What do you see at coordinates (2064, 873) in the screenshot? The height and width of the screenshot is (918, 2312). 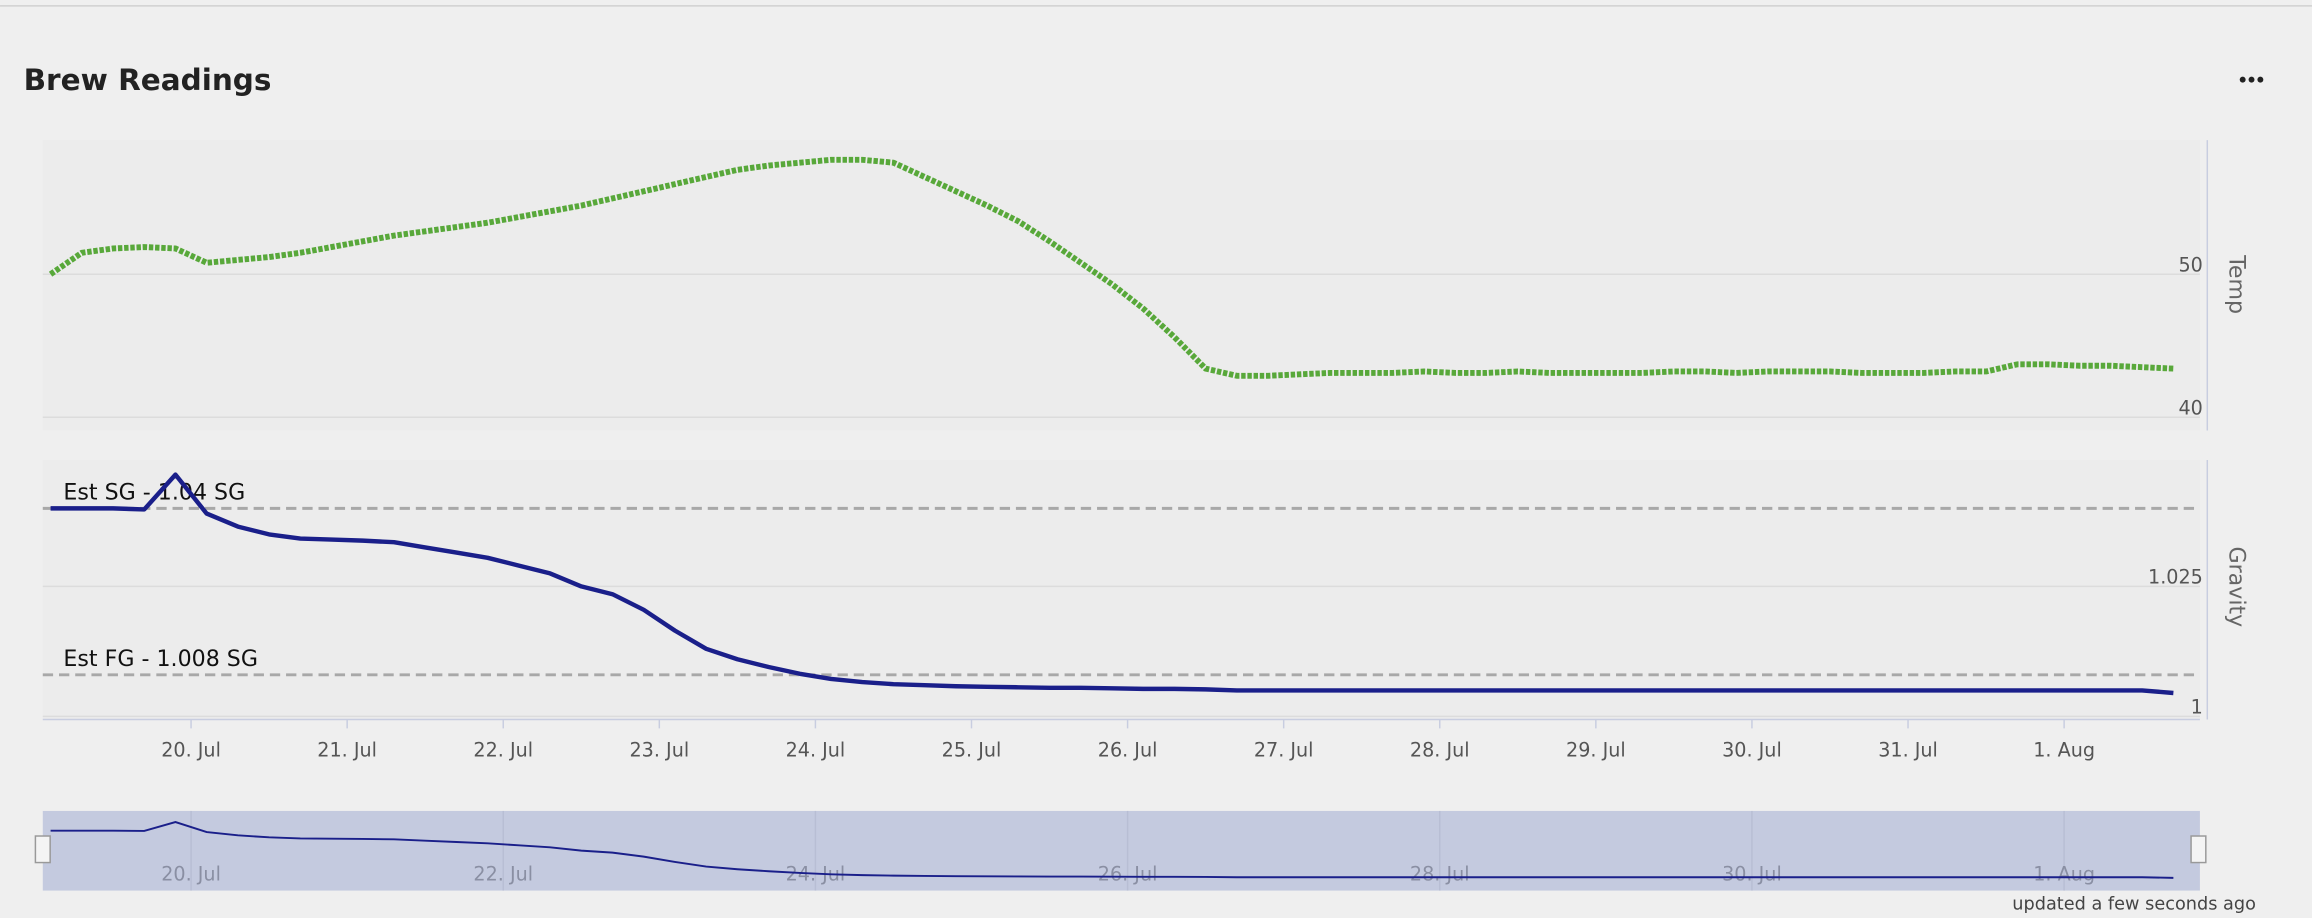 I see `navigator-tick-label: 1. Aug` at bounding box center [2064, 873].